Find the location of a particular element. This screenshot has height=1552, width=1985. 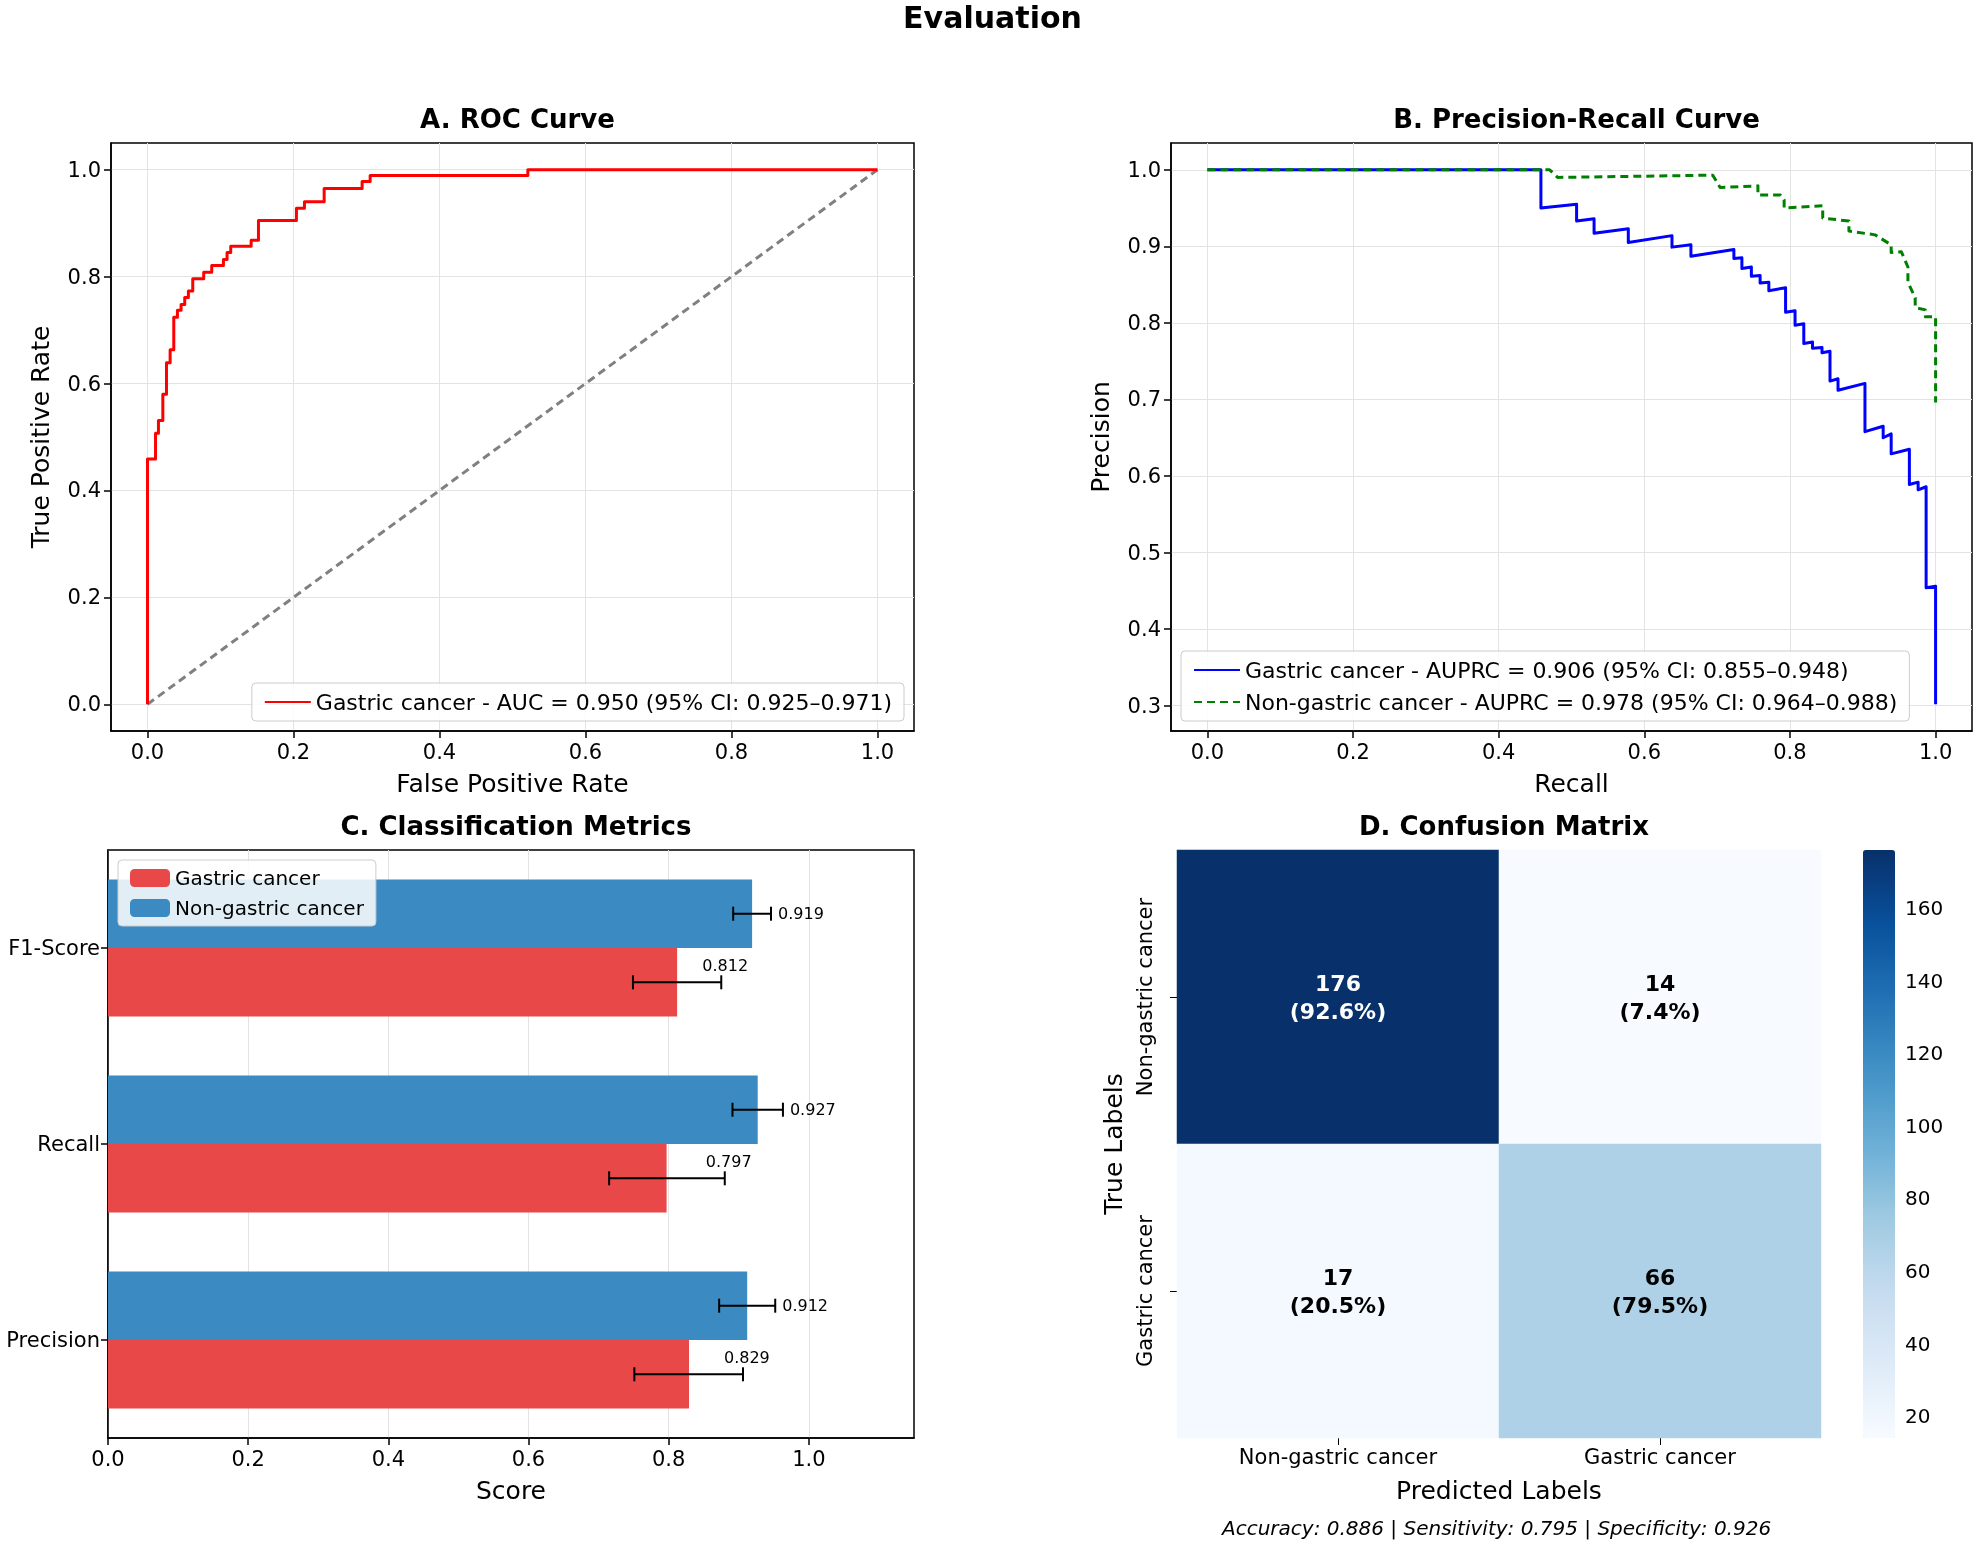

y-tick-label: 0.5 is located at coordinates (1144, 552).